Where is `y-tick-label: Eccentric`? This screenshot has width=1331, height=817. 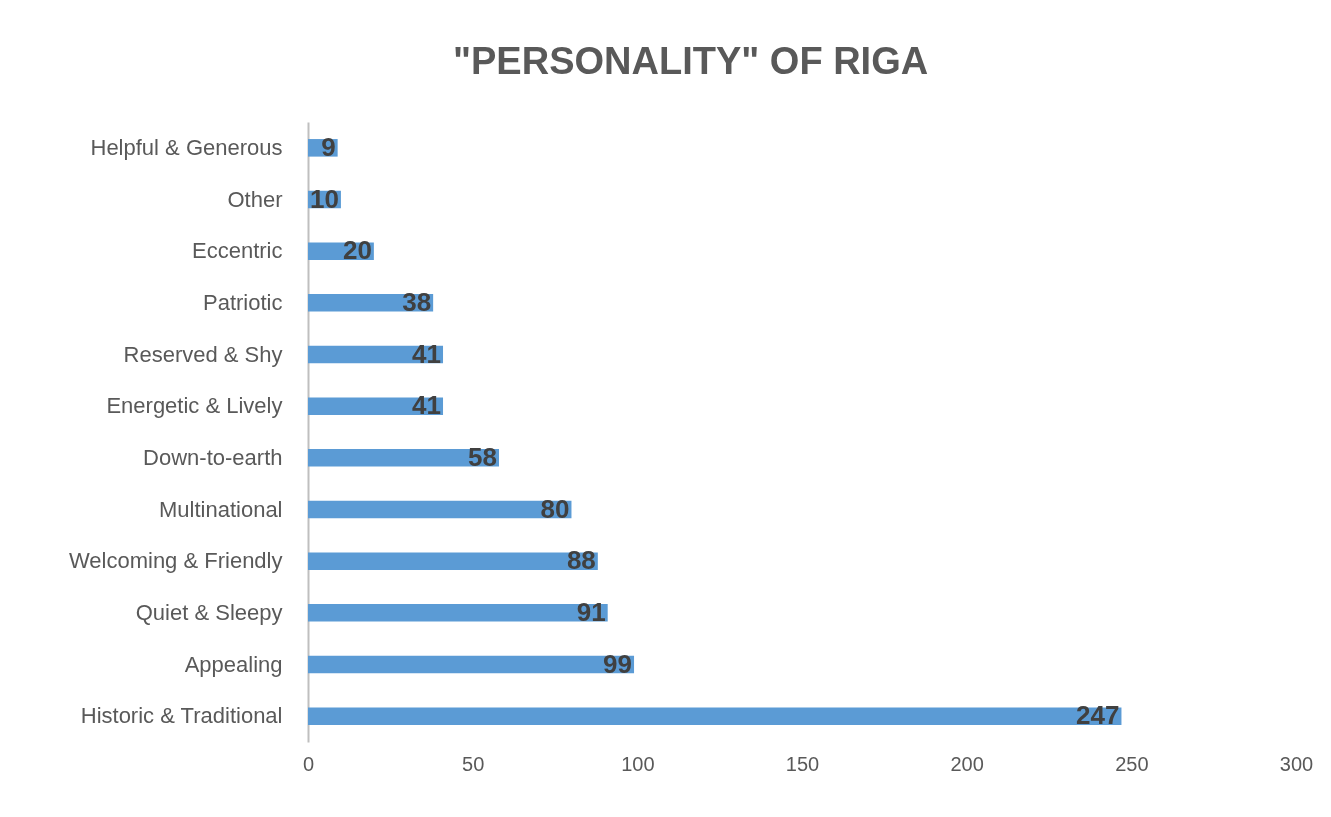
y-tick-label: Eccentric is located at coordinates (237, 251).